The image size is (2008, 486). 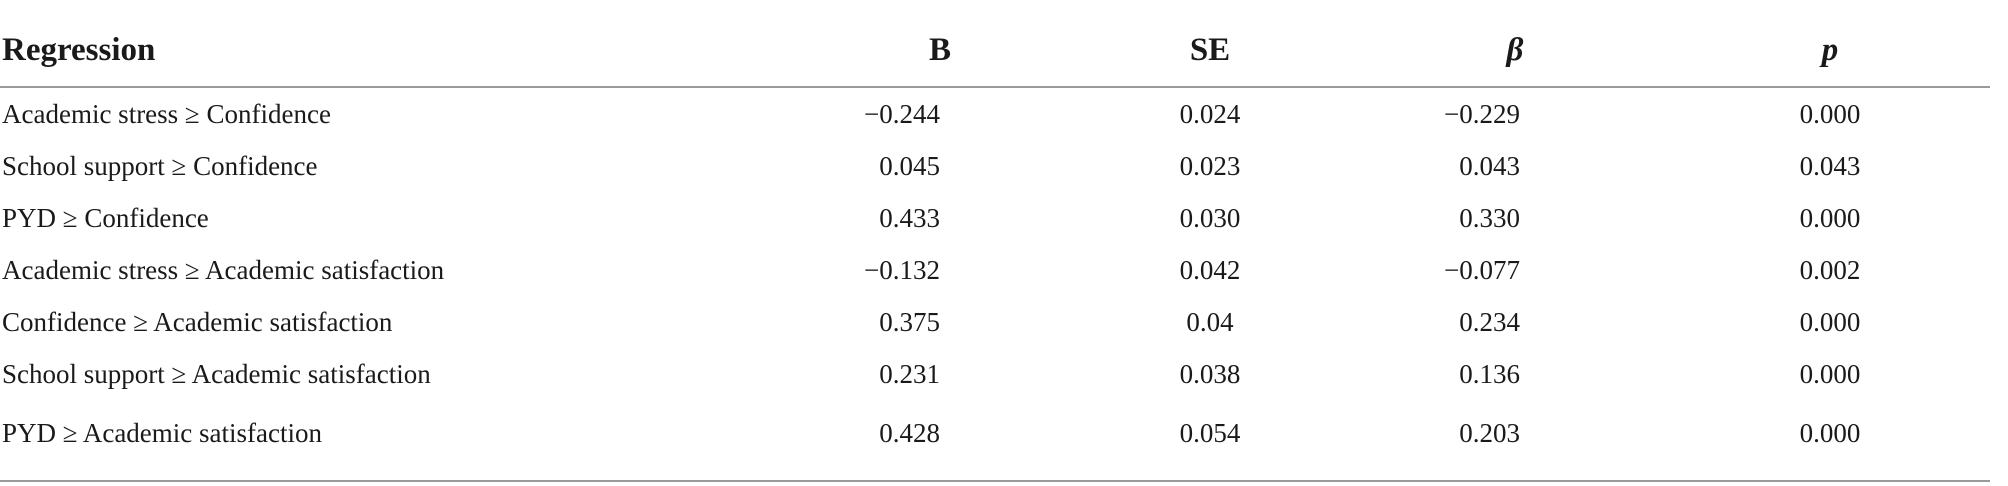 I want to click on cell-regression: School support ≥ Confidence, so click(x=160, y=165).